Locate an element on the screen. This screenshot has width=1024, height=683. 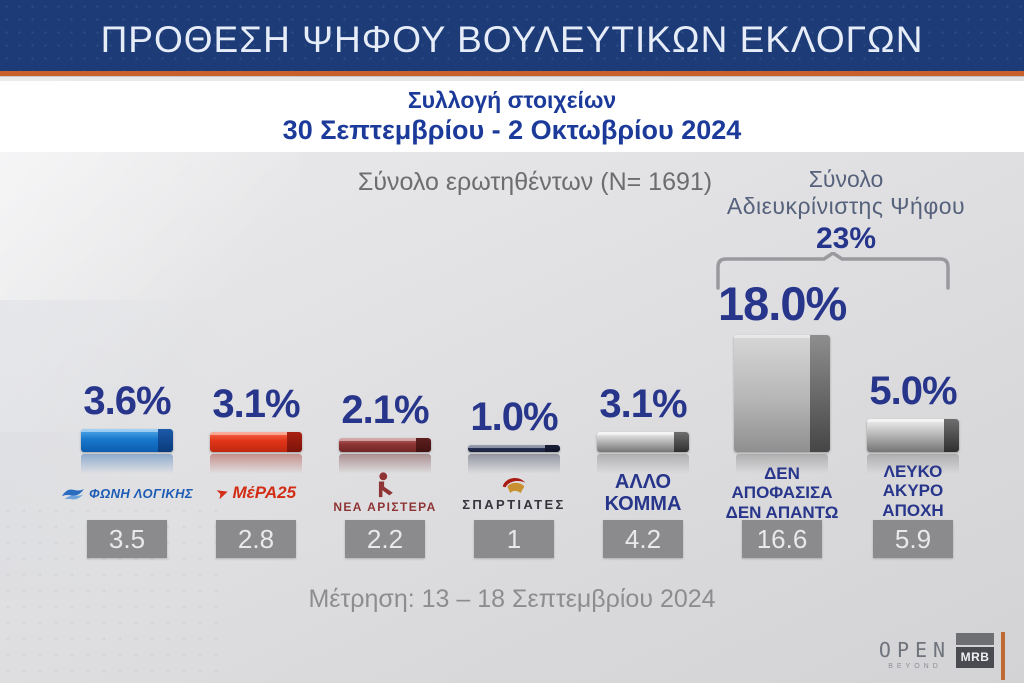
bar-nea-aristera is located at coordinates (385, 445).